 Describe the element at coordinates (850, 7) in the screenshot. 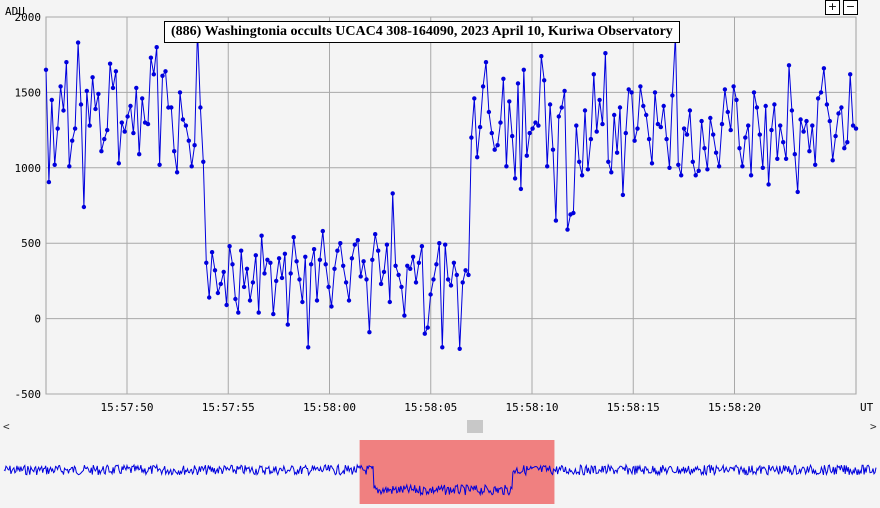

I see `zoom-out-button: −` at that location.